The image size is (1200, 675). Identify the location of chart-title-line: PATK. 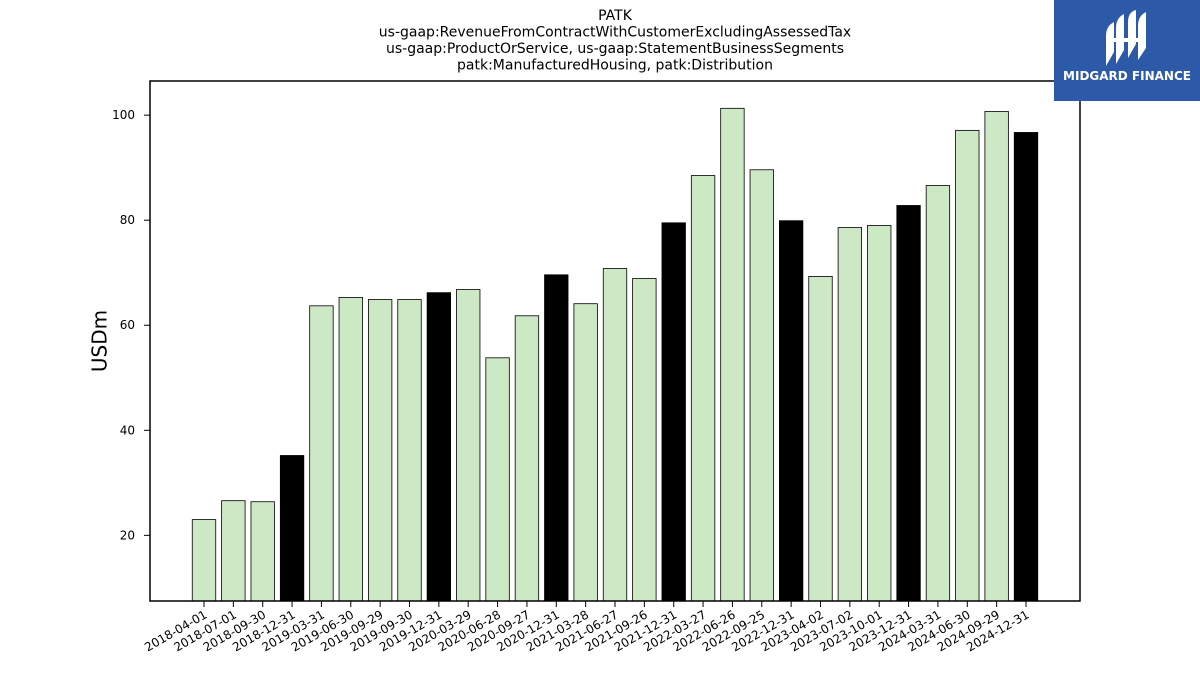
(615, 16).